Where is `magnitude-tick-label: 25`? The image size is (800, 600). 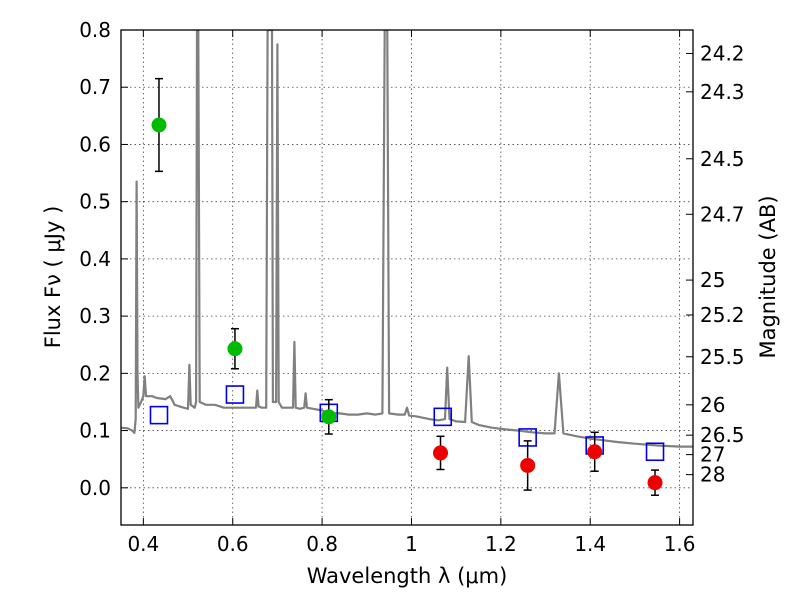 magnitude-tick-label: 25 is located at coordinates (712, 280).